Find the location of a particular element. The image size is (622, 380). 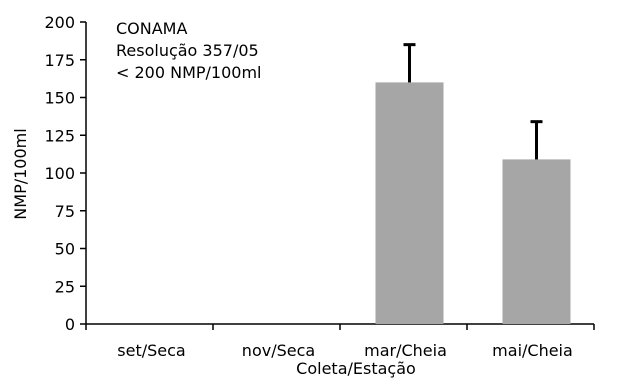

x-tick-label: nov/Seca is located at coordinates (278, 350).